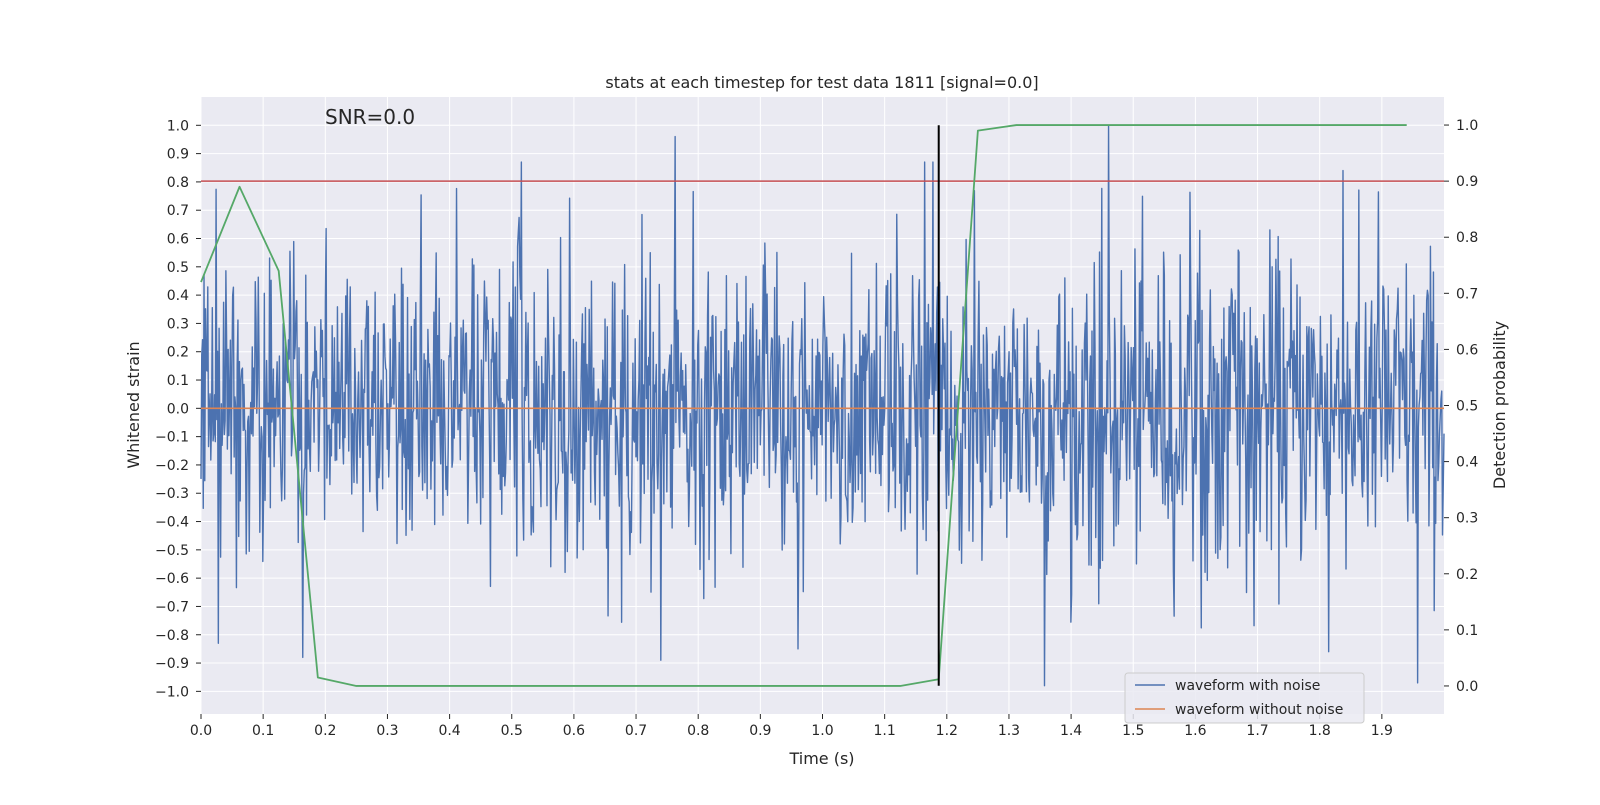 Image resolution: width=1600 pixels, height=805 pixels. What do you see at coordinates (636, 731) in the screenshot?
I see `x-tick-label: 0.7` at bounding box center [636, 731].